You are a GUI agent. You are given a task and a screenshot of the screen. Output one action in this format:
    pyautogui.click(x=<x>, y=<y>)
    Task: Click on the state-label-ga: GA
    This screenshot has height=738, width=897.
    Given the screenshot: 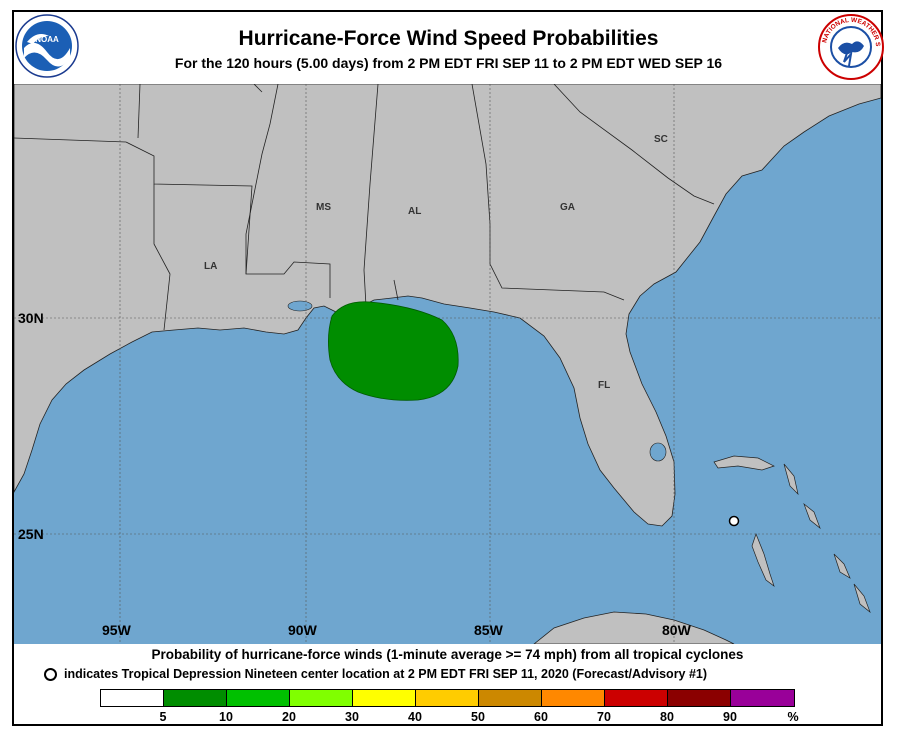 What is the action you would take?
    pyautogui.click(x=567, y=207)
    